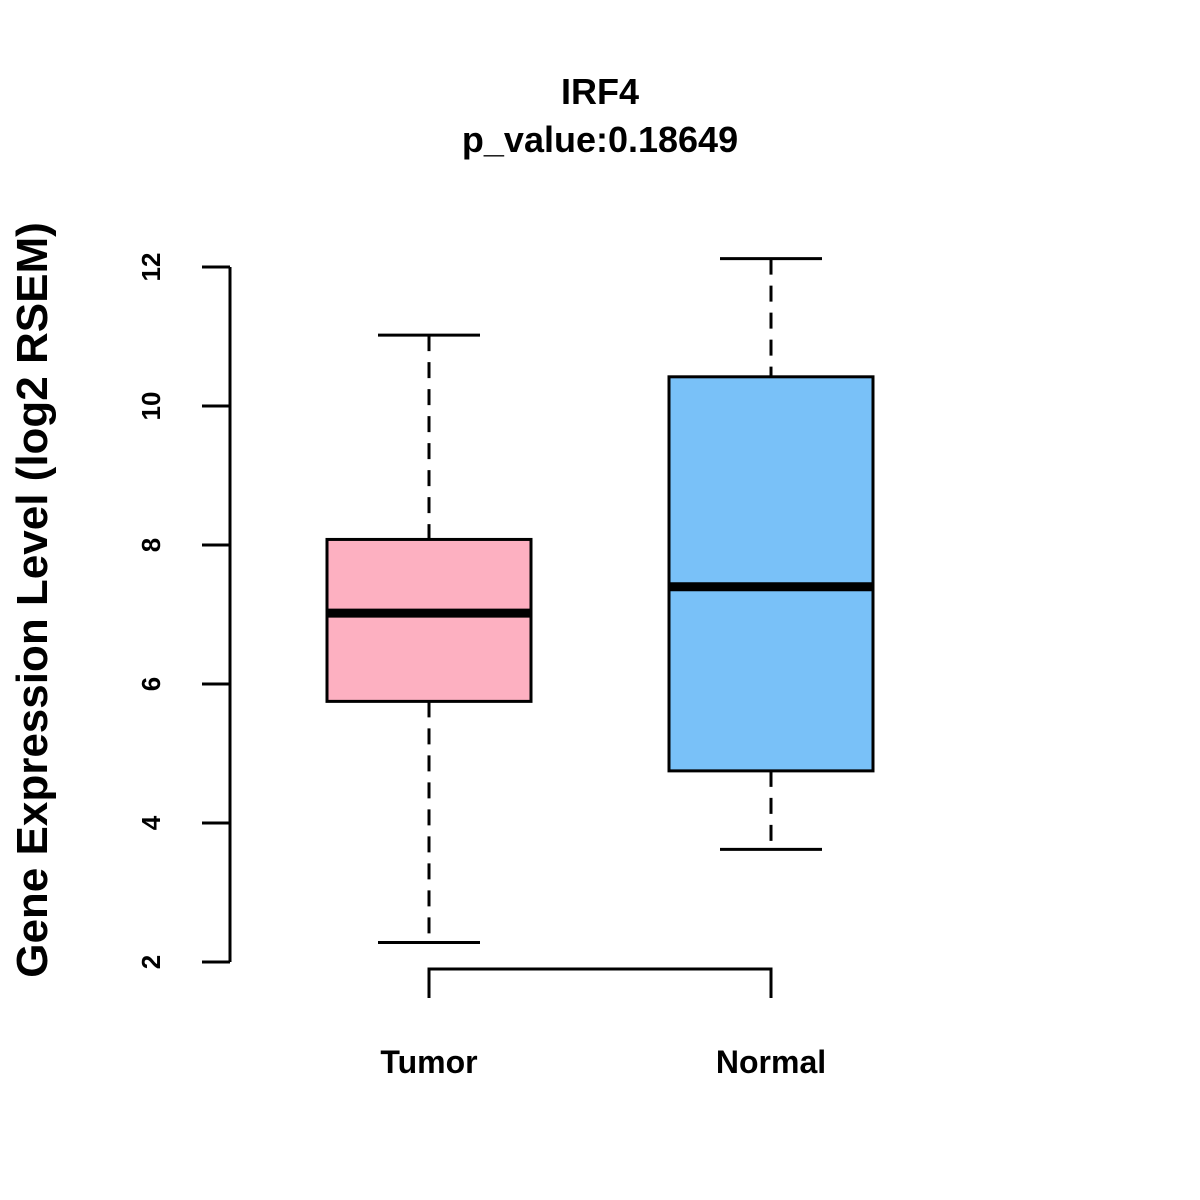  I want to click on box-tumor, so click(429, 620).